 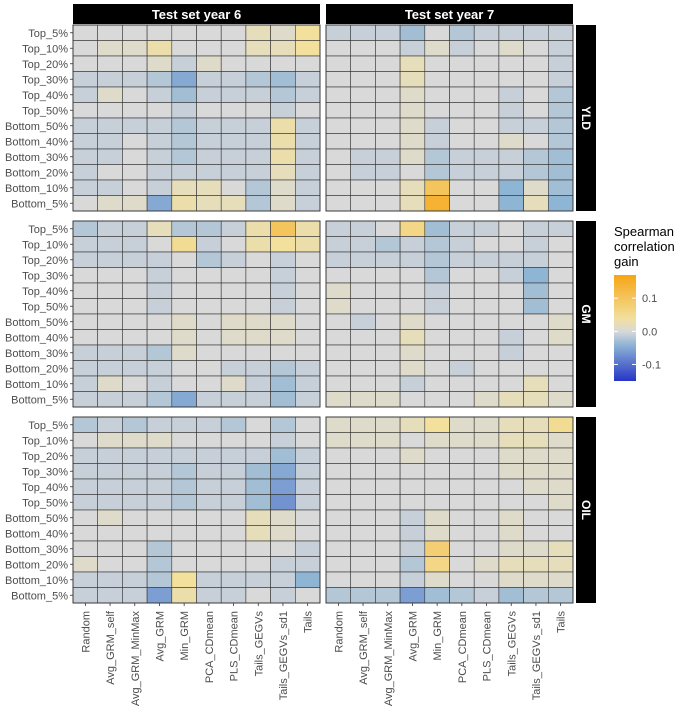 What do you see at coordinates (449, 314) in the screenshot?
I see `panel-border` at bounding box center [449, 314].